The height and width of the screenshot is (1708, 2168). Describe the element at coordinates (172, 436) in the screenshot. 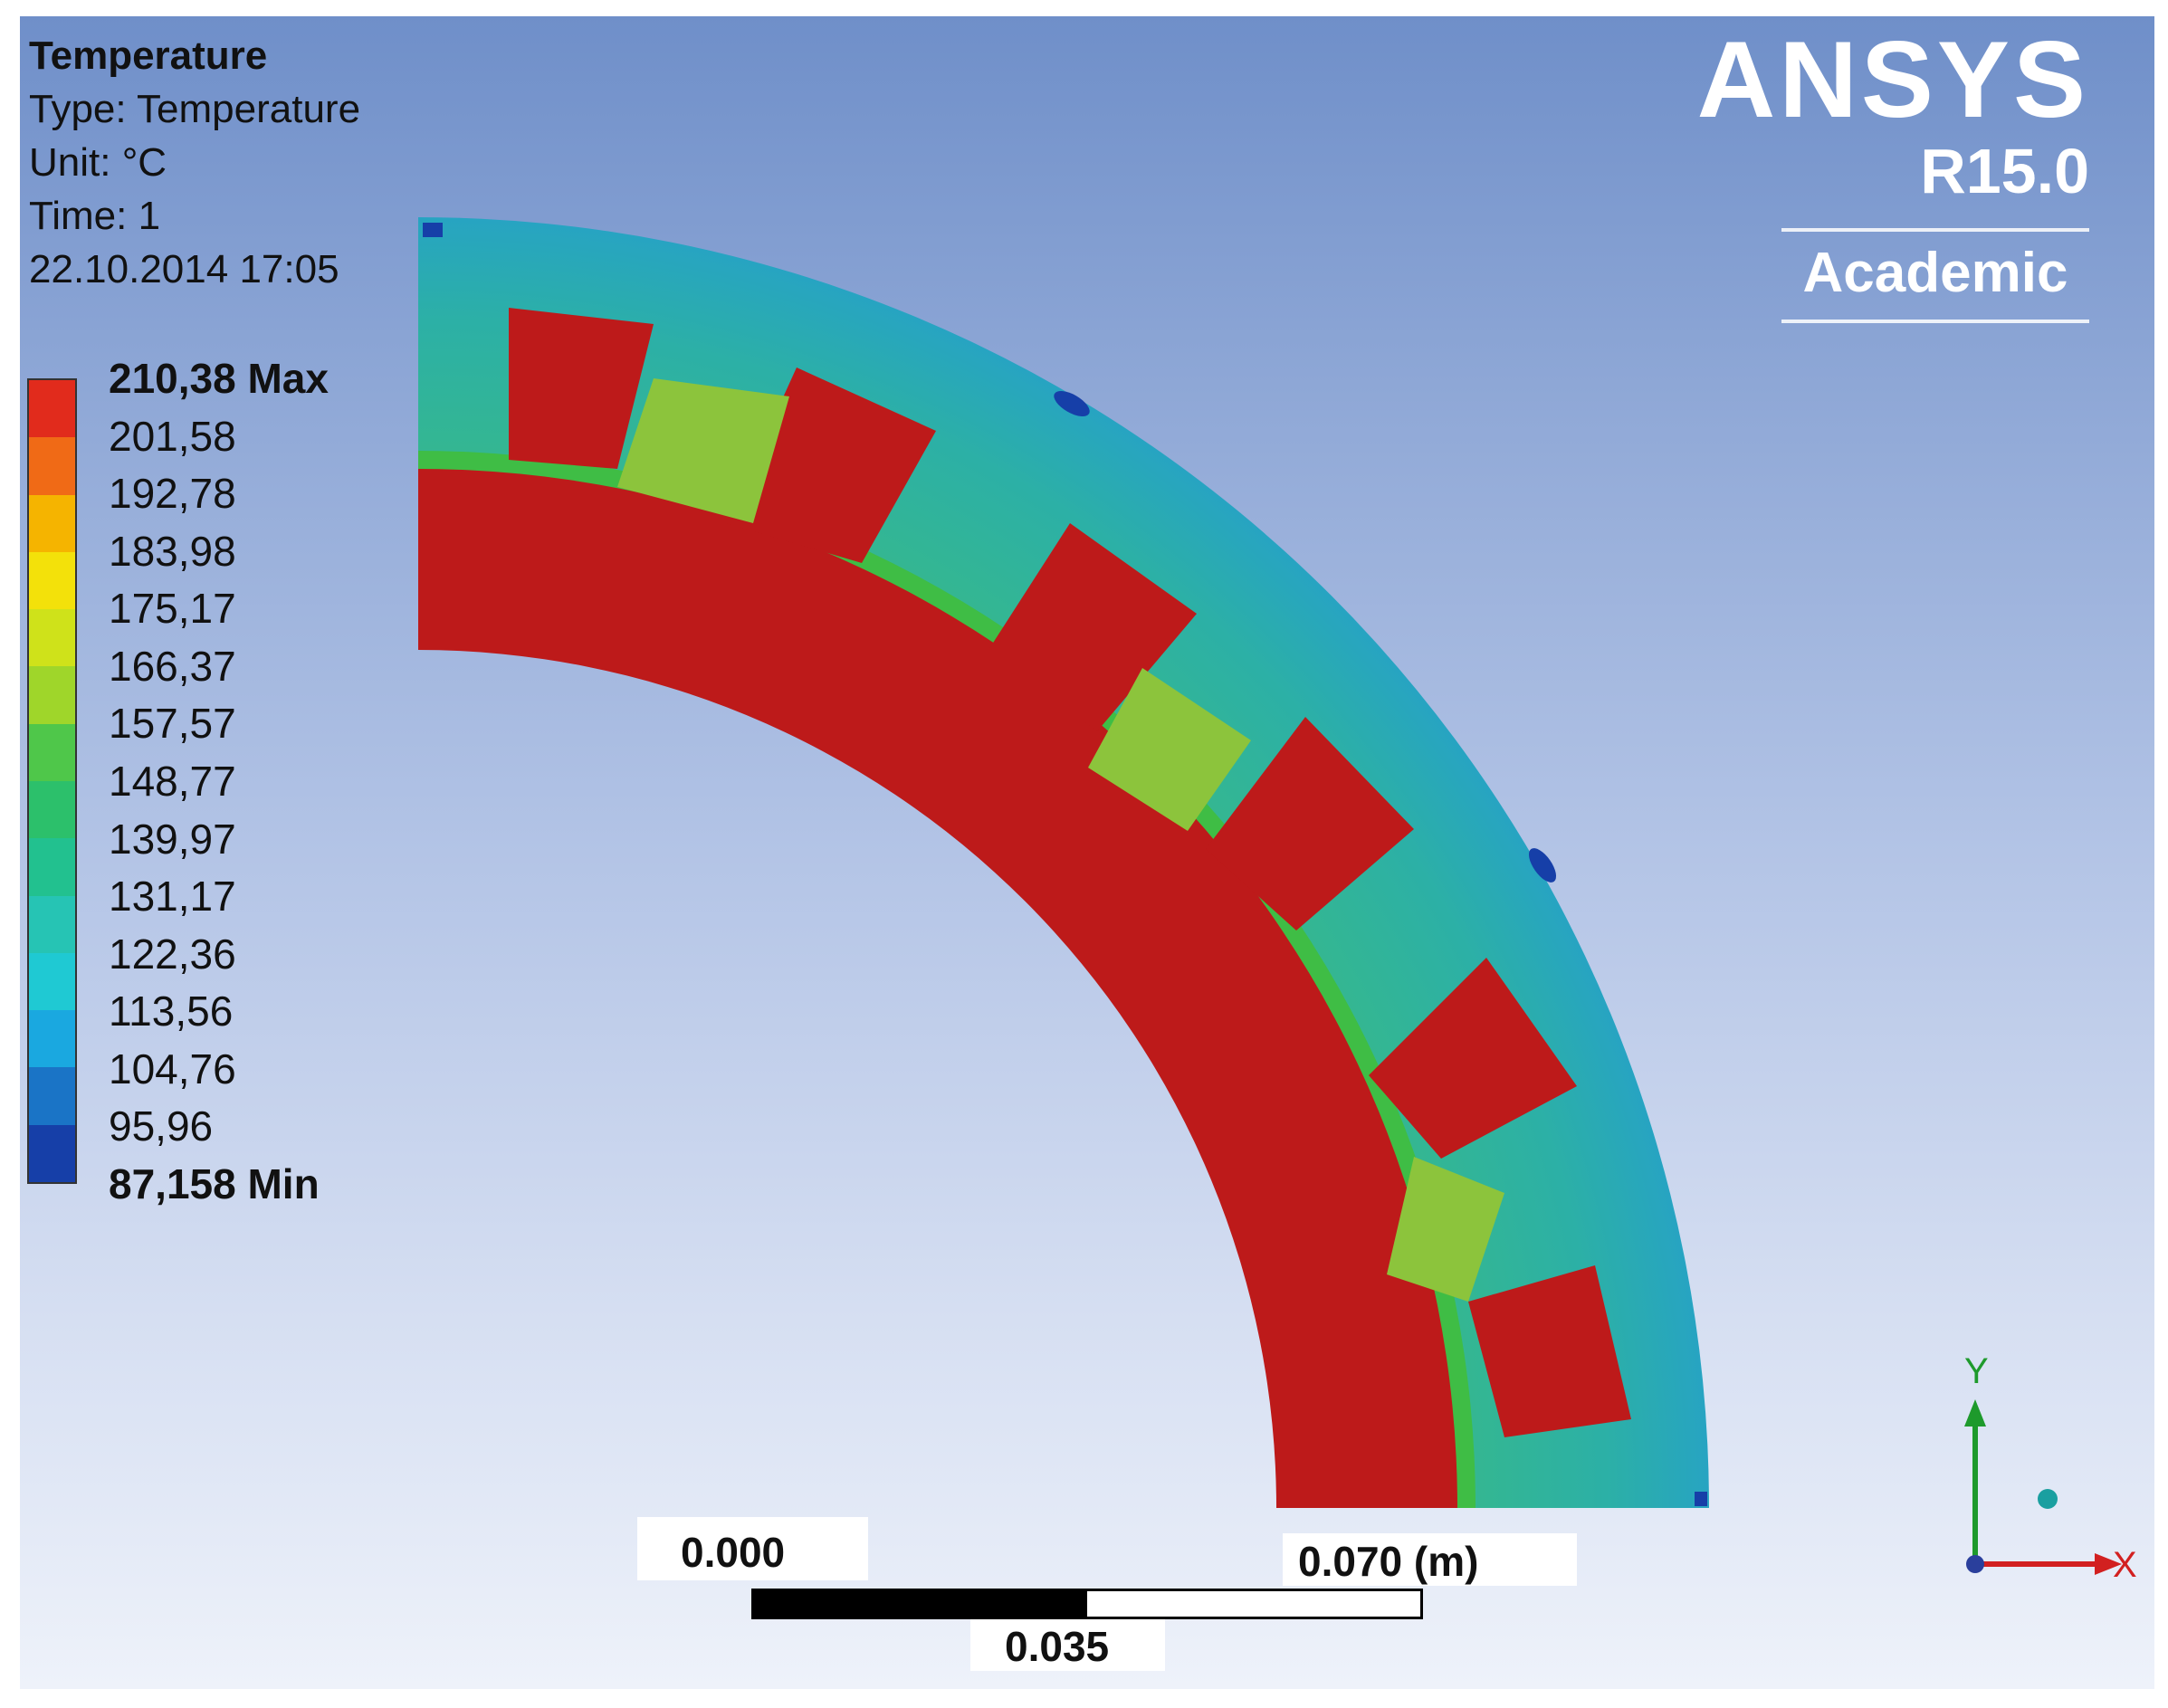

I see `legend-label: 201,58` at that location.